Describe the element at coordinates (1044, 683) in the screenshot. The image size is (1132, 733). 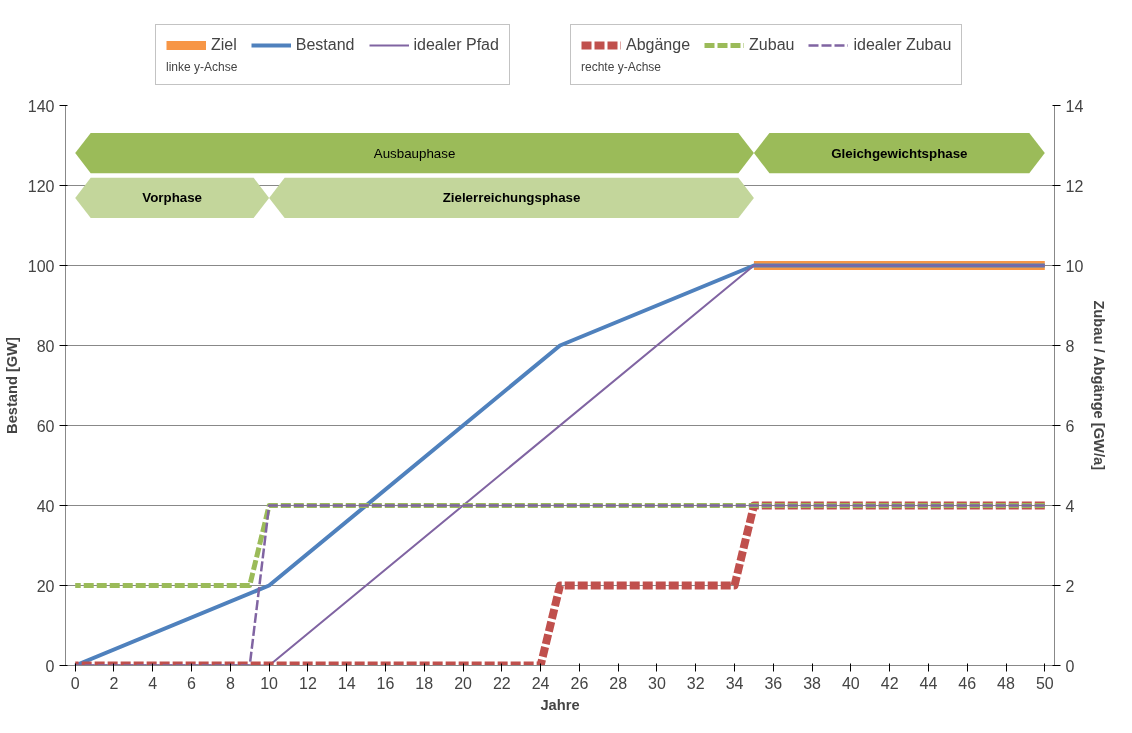
I see `x-tick-label: 50` at that location.